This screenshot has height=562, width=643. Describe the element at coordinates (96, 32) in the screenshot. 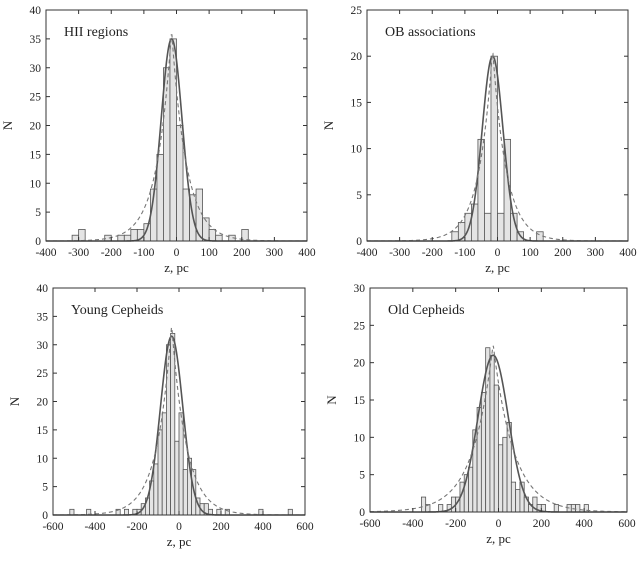

I see `chart-title: HII regions` at that location.